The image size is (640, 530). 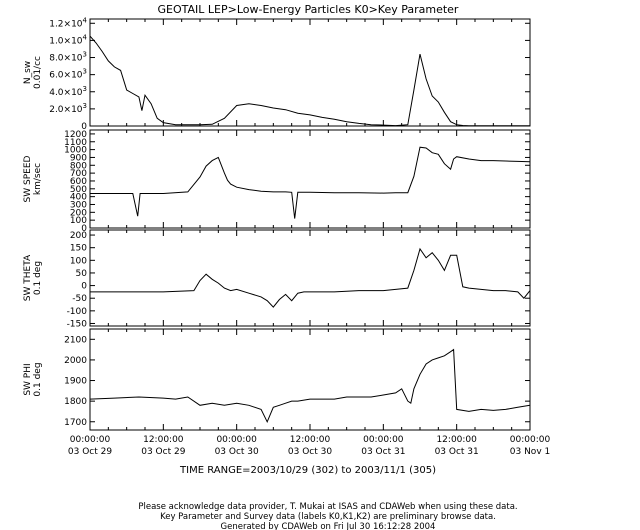 I want to click on y-tick-label: 1200, so click(x=75, y=135).